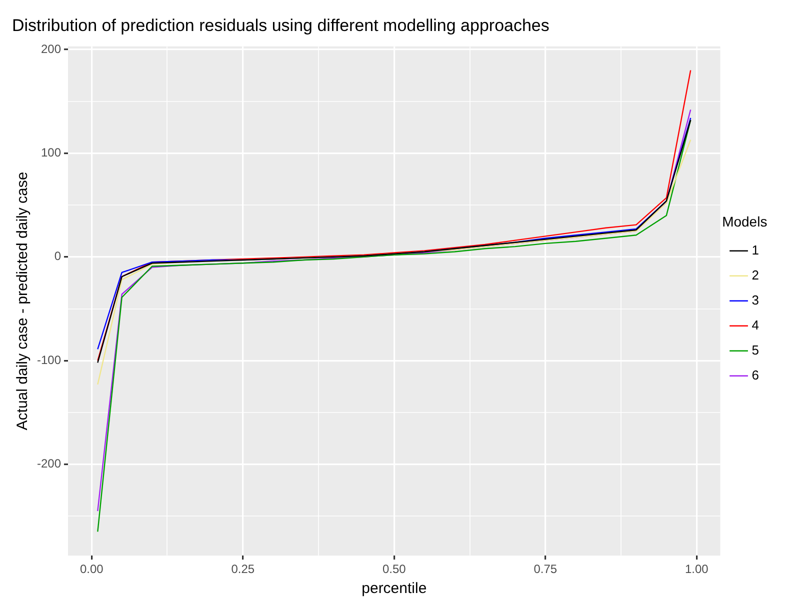  Describe the element at coordinates (23, 301) in the screenshot. I see `y-axis-title: Actual daily case - predicted daily case` at that location.